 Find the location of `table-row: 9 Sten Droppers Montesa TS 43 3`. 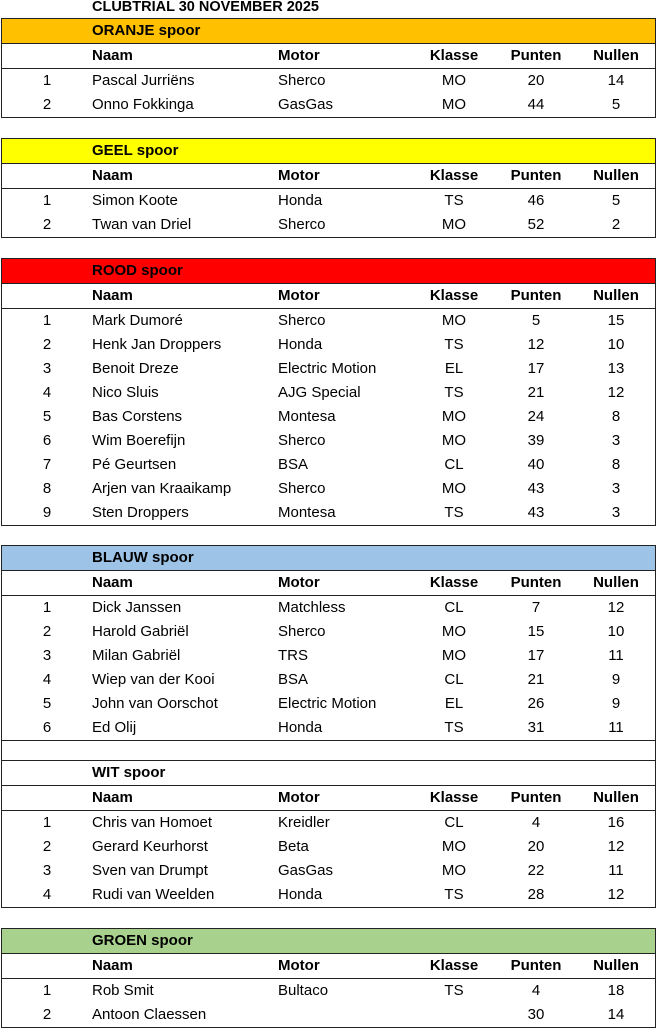

table-row: 9 Sten Droppers Montesa TS 43 3 is located at coordinates (328, 513).